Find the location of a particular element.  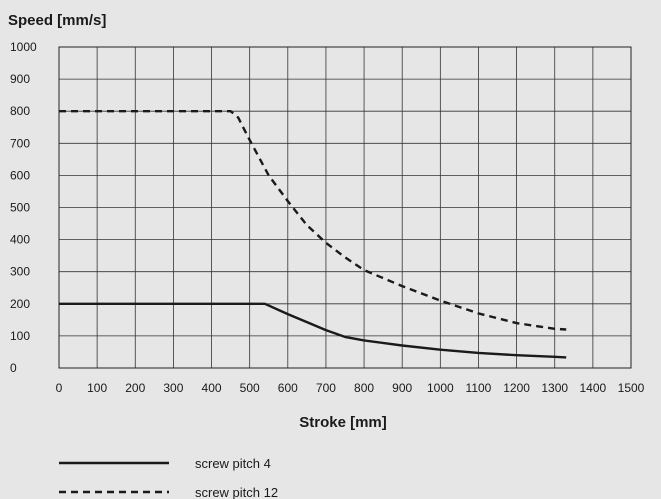

x-tick-label: 800 is located at coordinates (364, 388).